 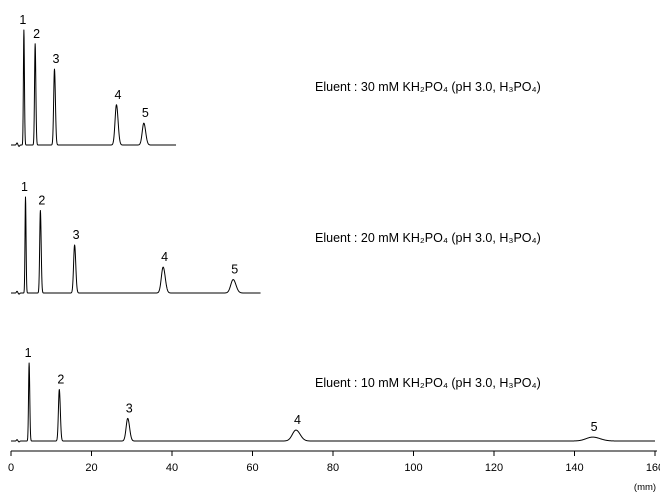 What do you see at coordinates (645, 487) in the screenshot?
I see `x-axis-unit-label: (mm)` at bounding box center [645, 487].